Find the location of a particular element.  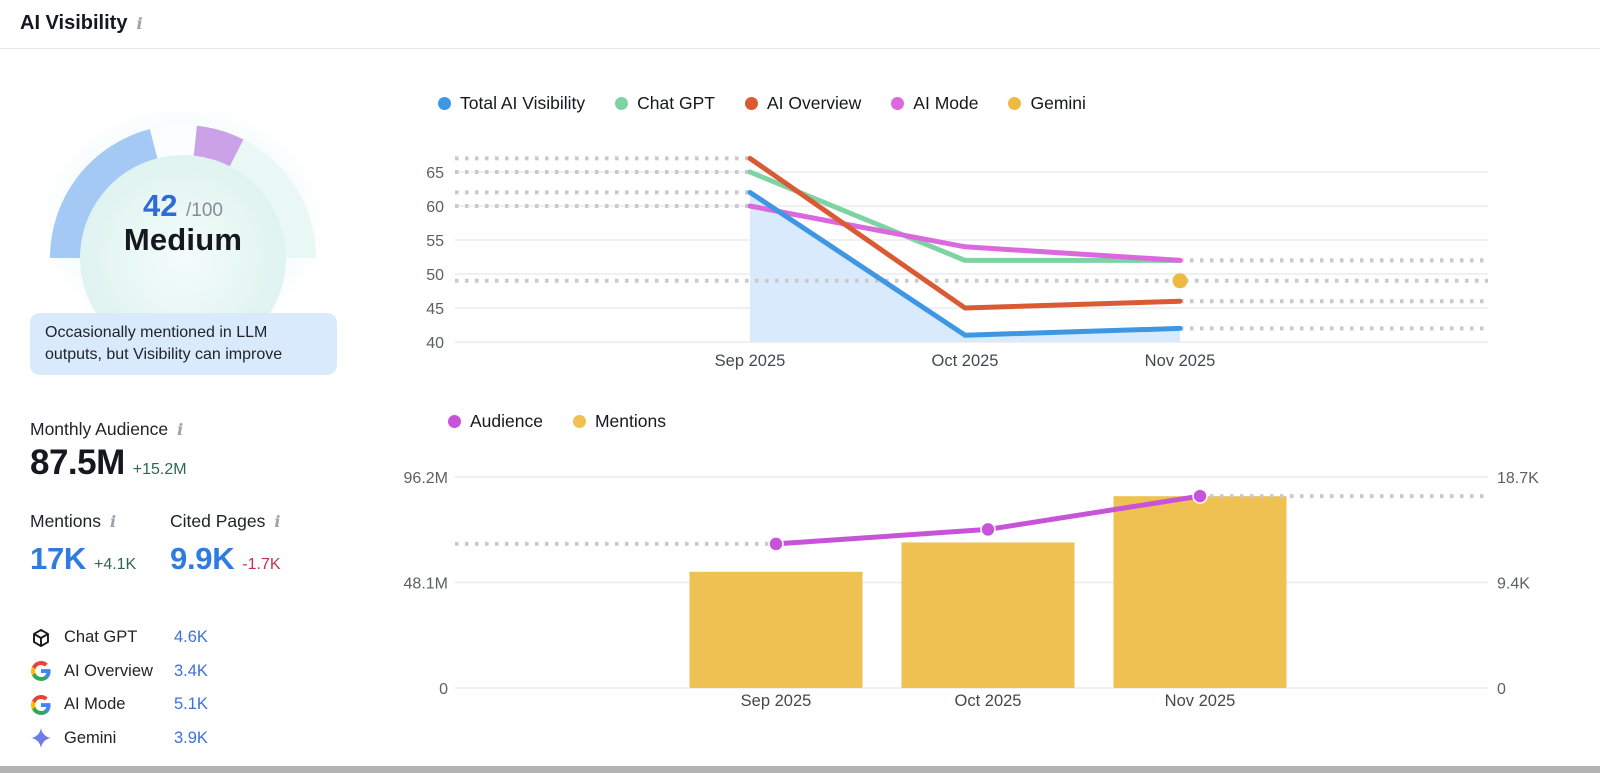

series-line-chat-gpt is located at coordinates (965, 216).